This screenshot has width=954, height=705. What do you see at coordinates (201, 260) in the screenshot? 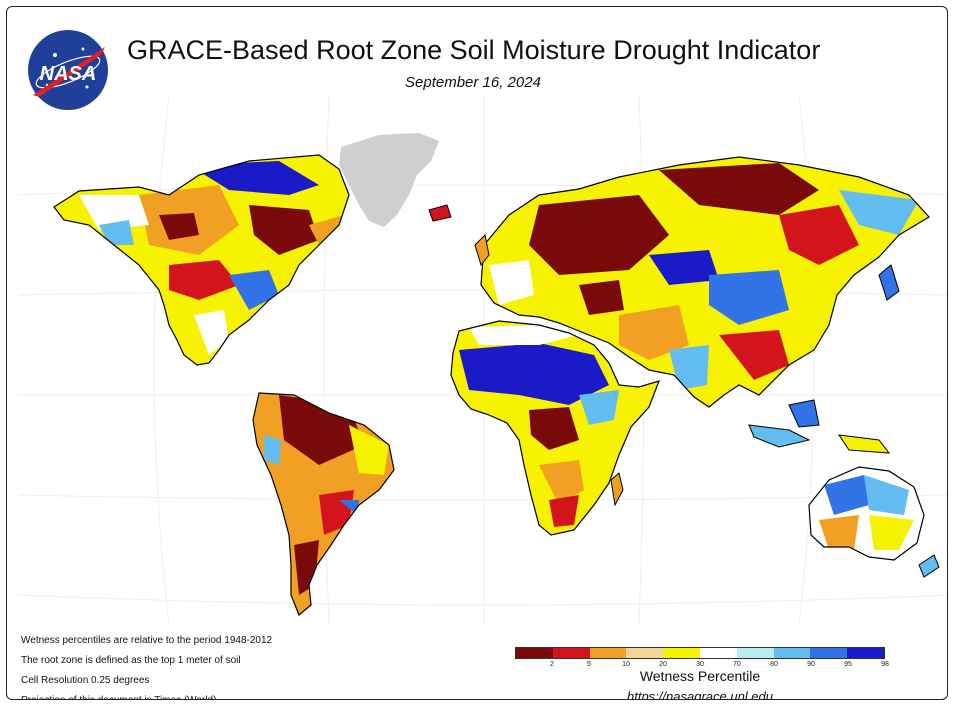
I see `north-america` at bounding box center [201, 260].